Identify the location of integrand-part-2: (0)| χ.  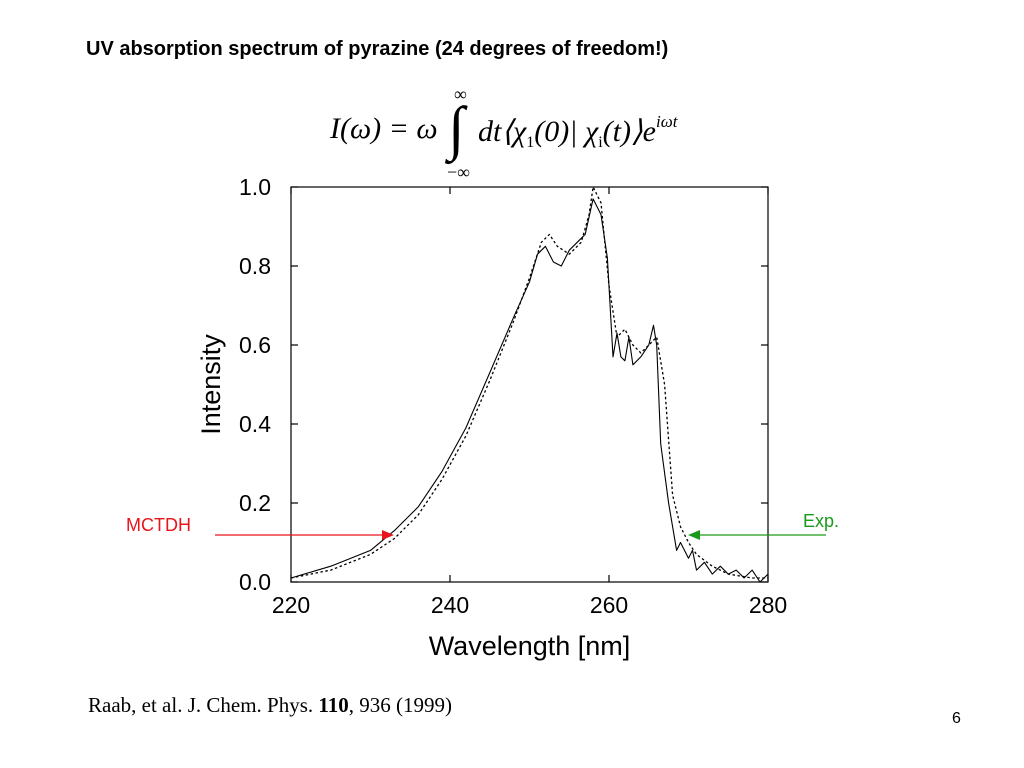
(566, 131).